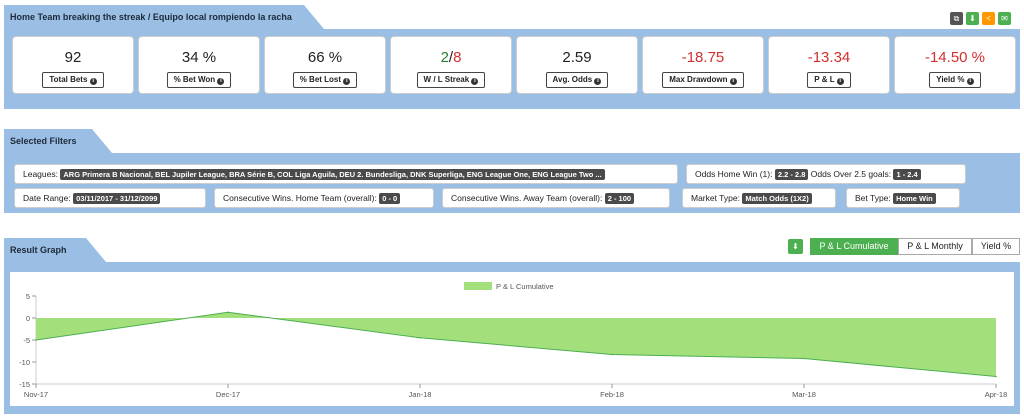  I want to click on filter-label: Consecutive Wins. Away Team (overall):, so click(527, 198).